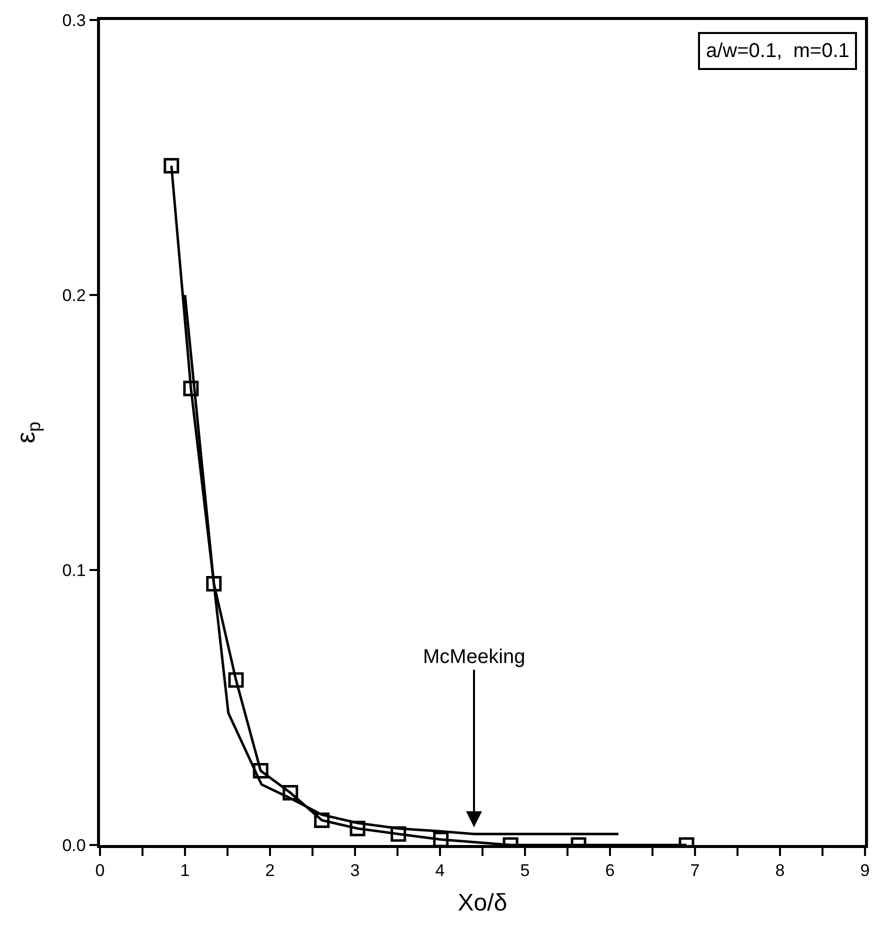 The height and width of the screenshot is (935, 885). I want to click on x-tick-label: 7, so click(695, 870).